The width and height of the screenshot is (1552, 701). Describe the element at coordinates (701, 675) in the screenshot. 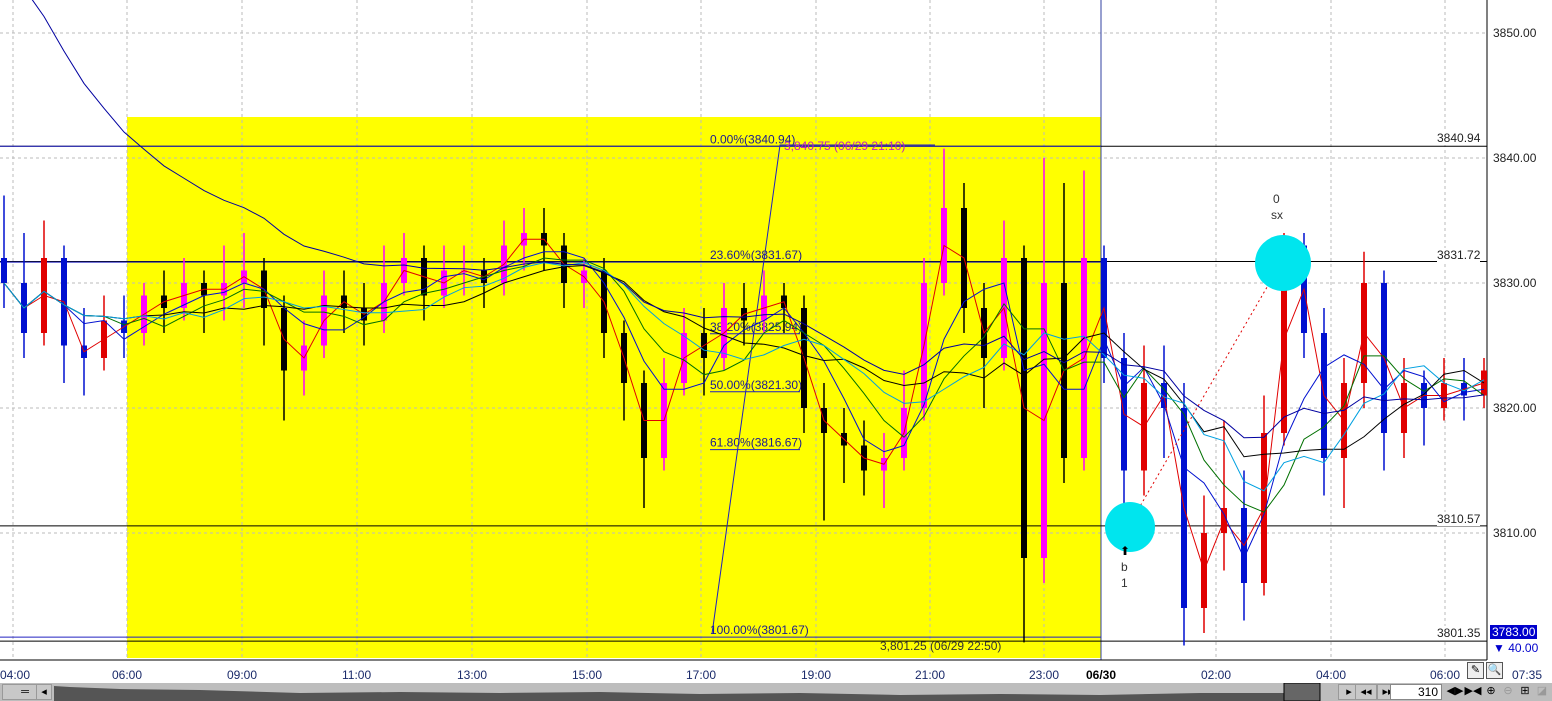

I see `x-tick: 17:00` at that location.